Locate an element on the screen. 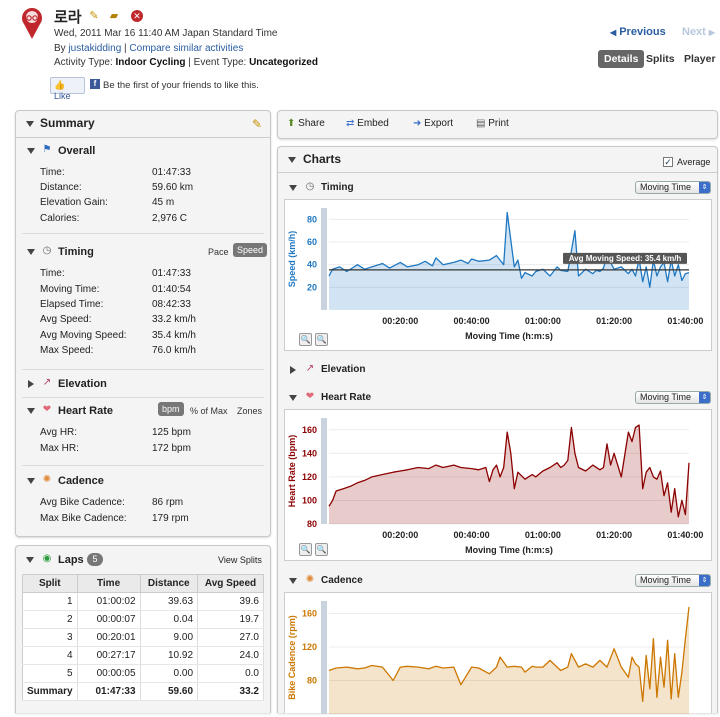  timing-collapse-toggle is located at coordinates (31, 252).